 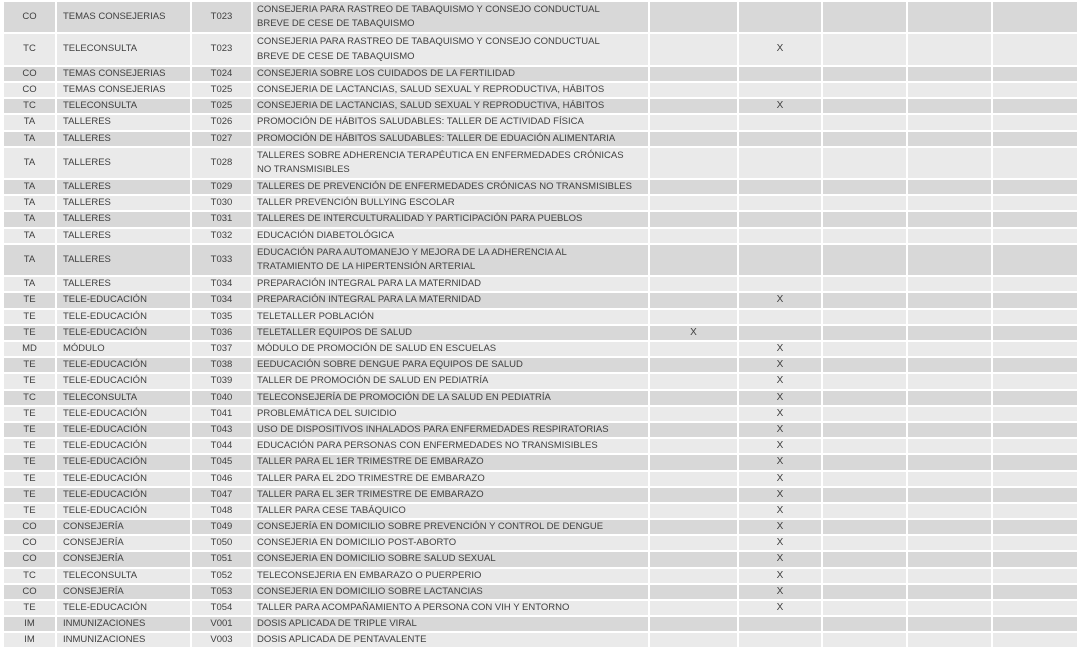 I want to click on cell-tcode: T044, so click(x=221, y=446).